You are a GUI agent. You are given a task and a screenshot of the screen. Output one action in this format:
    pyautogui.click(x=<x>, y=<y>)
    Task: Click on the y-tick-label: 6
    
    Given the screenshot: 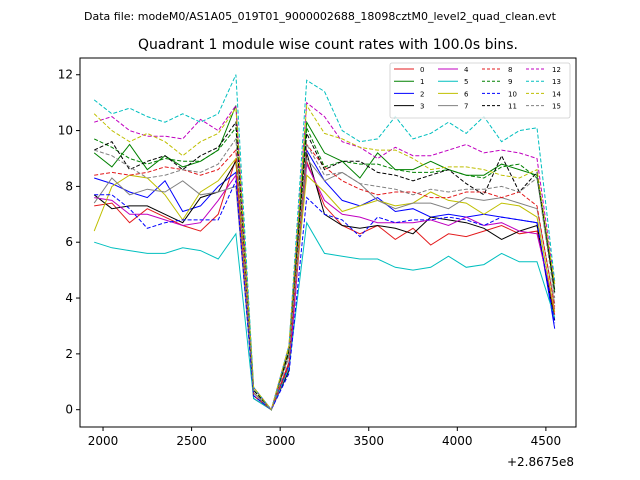 What is the action you would take?
    pyautogui.click(x=69, y=242)
    